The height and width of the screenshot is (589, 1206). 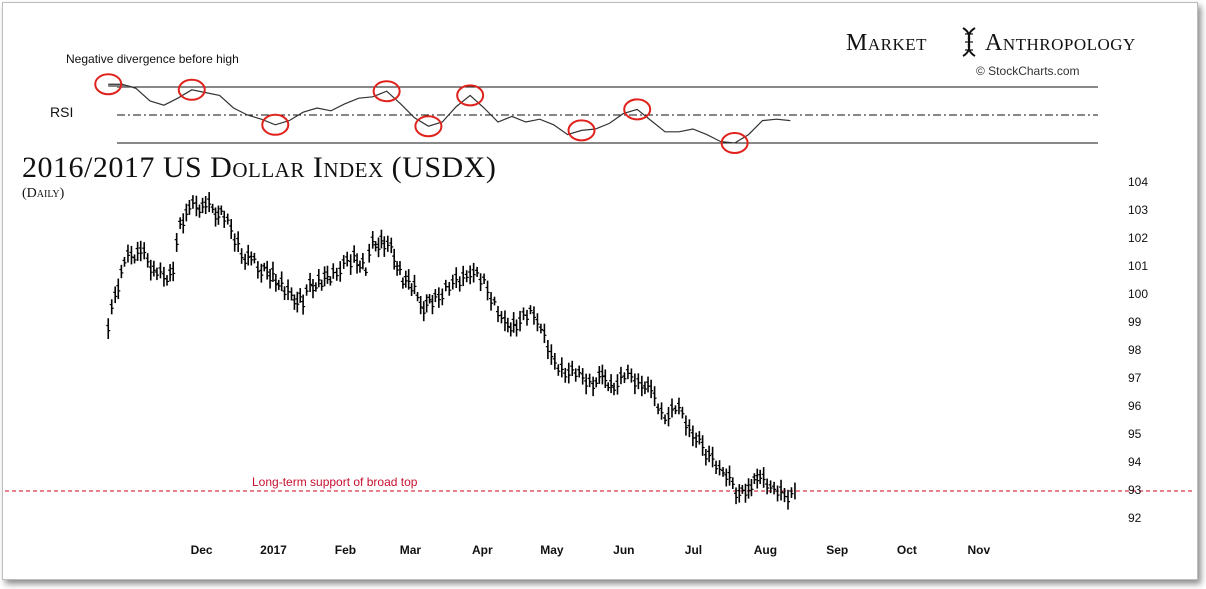 I want to click on x-tick-label: Feb, so click(x=345, y=550).